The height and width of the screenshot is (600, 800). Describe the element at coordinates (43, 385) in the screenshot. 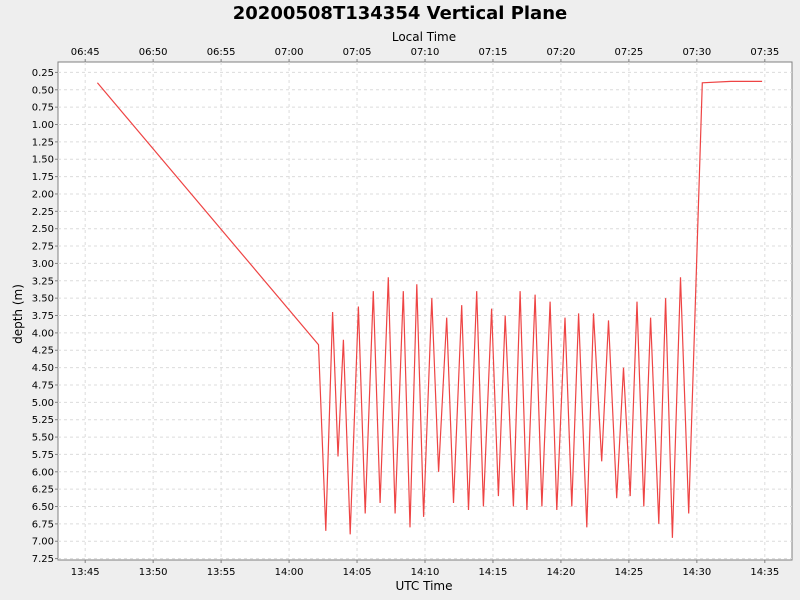

I see `y-tick-label: 4.75` at that location.